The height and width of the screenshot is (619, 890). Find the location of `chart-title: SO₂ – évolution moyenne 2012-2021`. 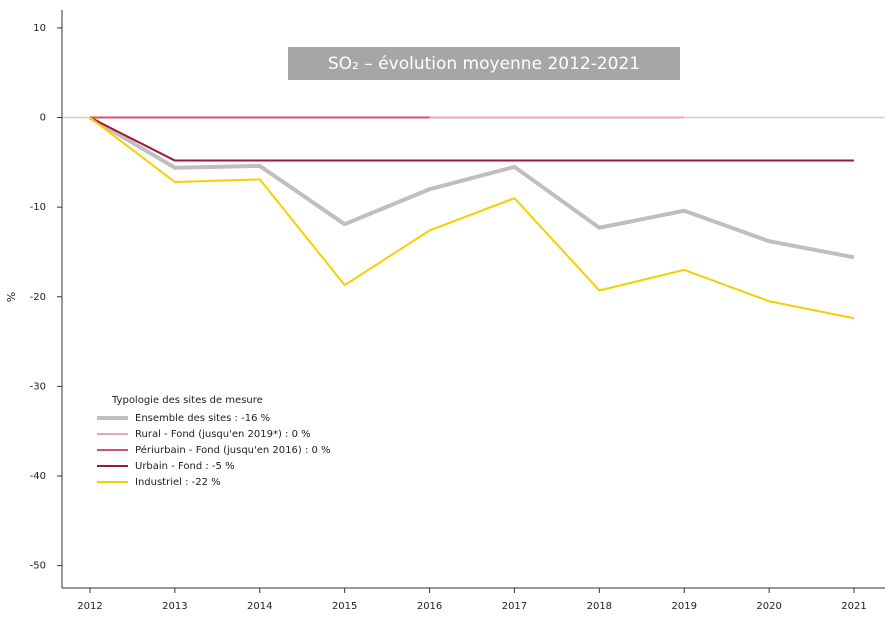

chart-title: SO₂ – évolution moyenne 2012-2021 is located at coordinates (484, 64).